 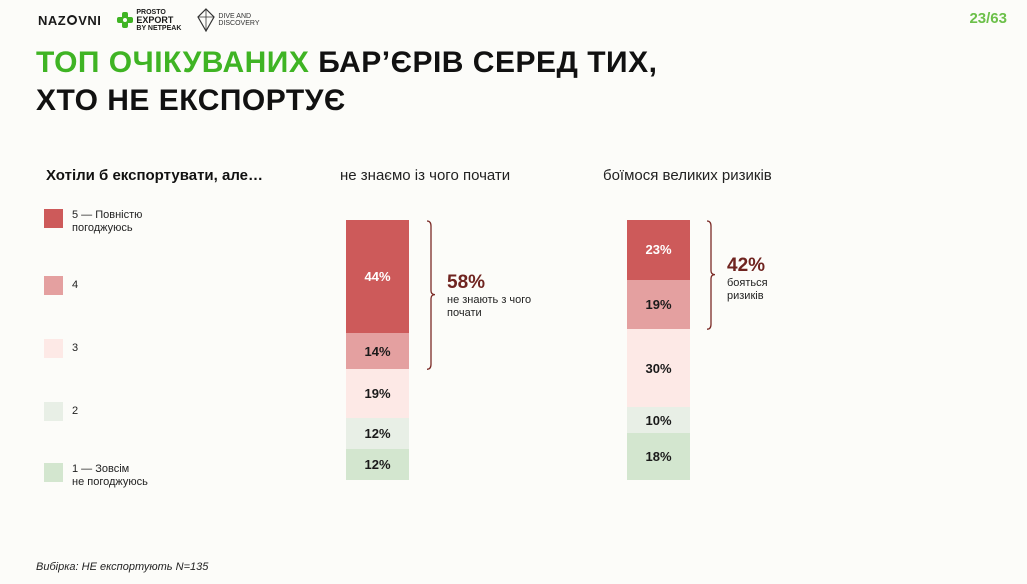 I want to click on stacked-bar-risks: 23% 19% 30% 10% 18%, so click(x=658, y=350).